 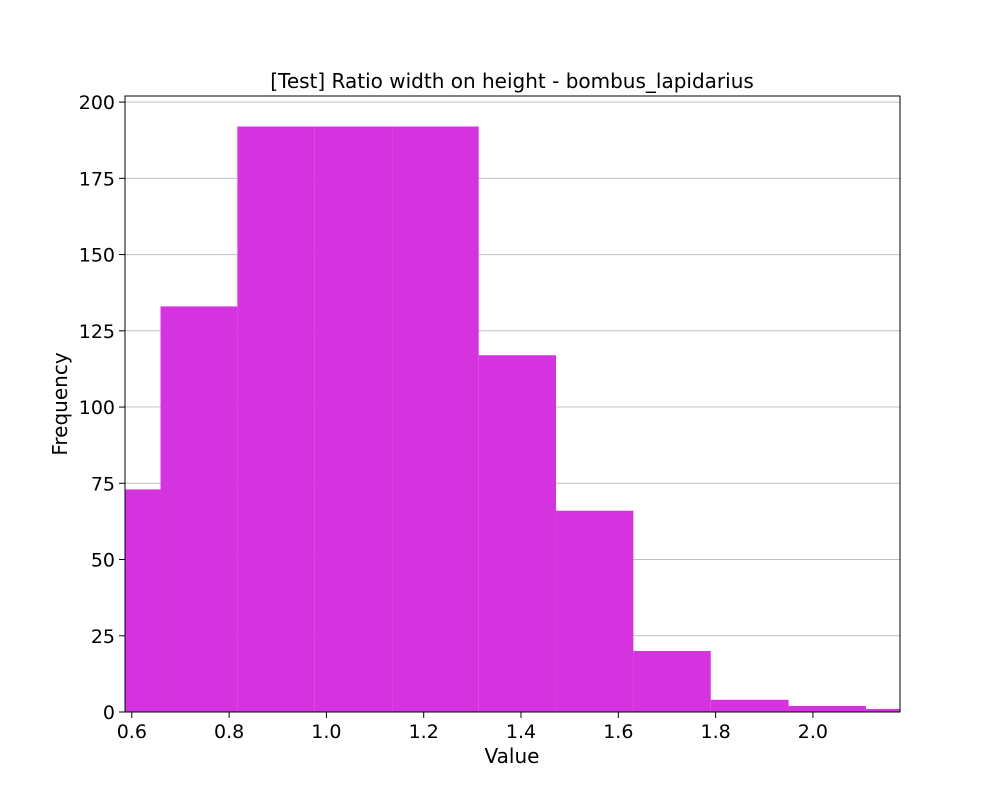 What do you see at coordinates (424, 732) in the screenshot?
I see `x-tick-label-3: 1.2` at bounding box center [424, 732].